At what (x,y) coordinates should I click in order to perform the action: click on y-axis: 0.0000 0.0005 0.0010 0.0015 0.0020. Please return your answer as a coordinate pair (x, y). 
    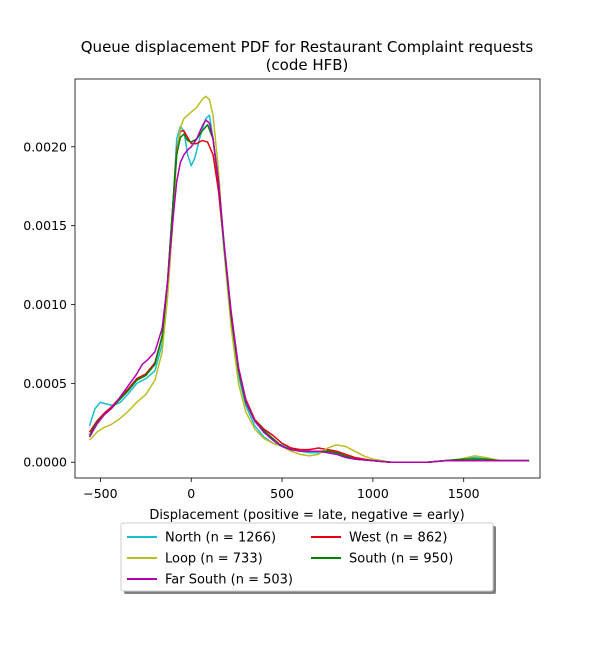
    Looking at the image, I should click on (49, 304).